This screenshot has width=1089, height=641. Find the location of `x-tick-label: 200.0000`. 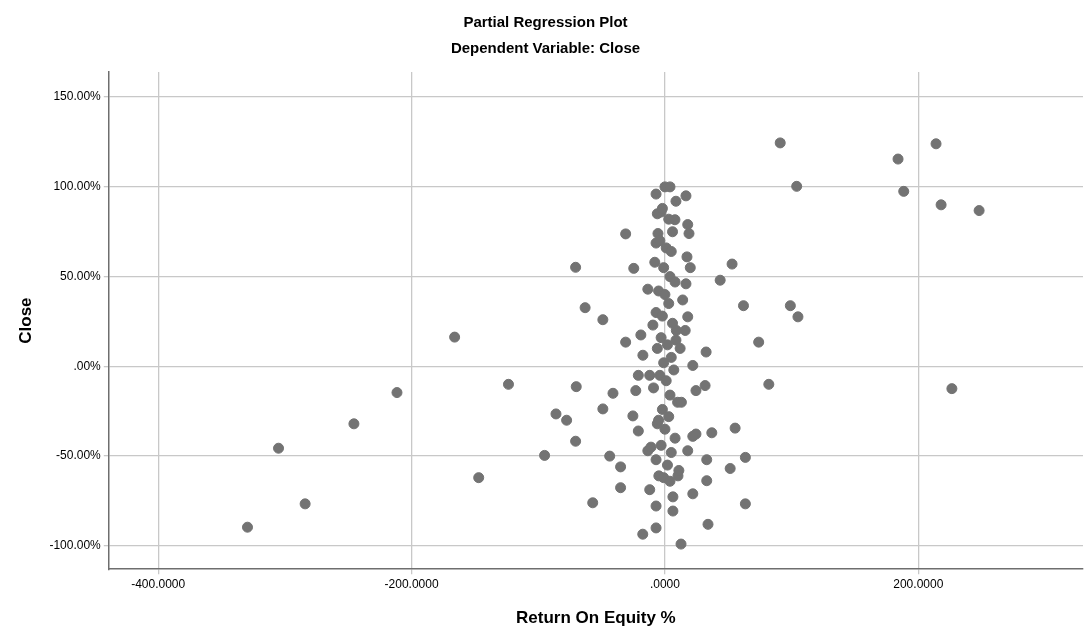

x-tick-label: 200.0000 is located at coordinates (918, 583).